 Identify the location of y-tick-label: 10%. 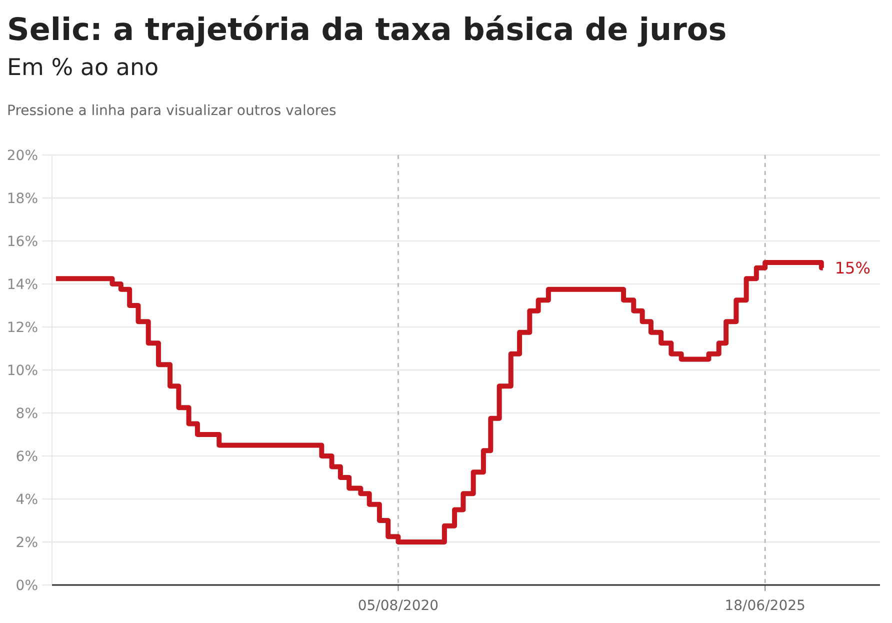
(22, 370).